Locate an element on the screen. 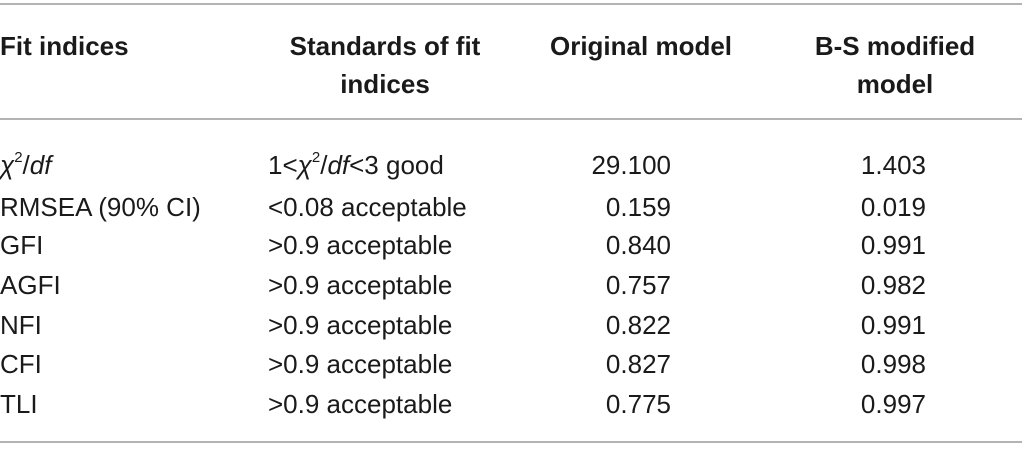  row-index: AGFI is located at coordinates (30, 285).